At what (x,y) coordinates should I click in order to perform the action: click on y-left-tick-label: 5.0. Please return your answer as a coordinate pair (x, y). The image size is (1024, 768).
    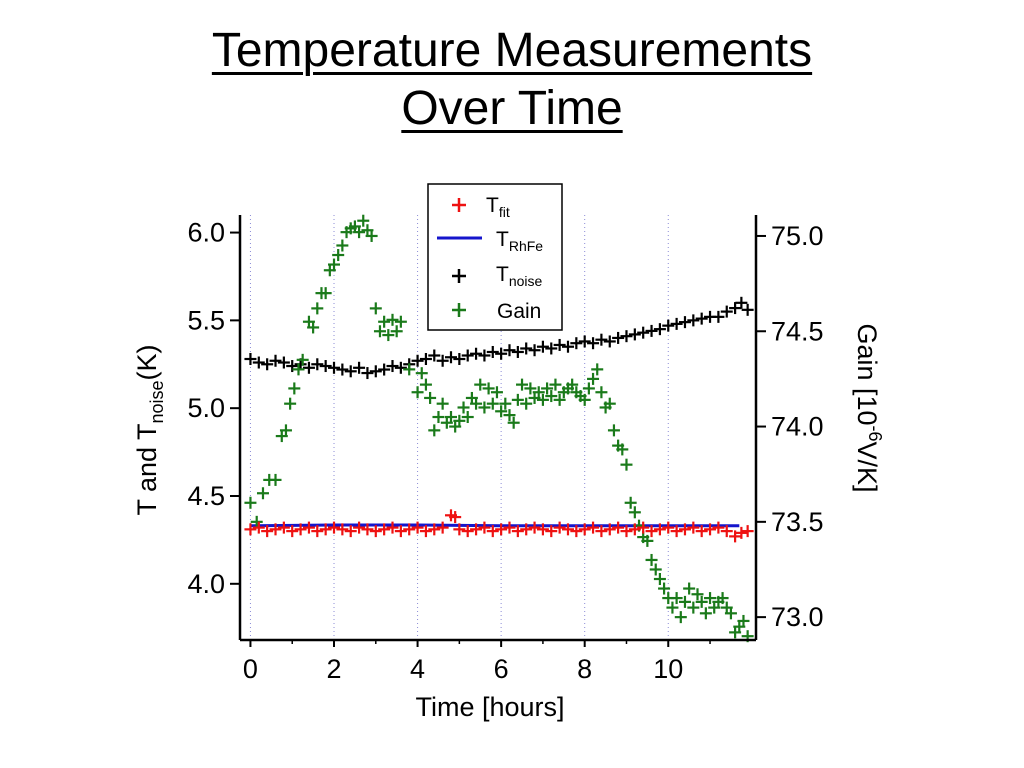
    Looking at the image, I should click on (206, 408).